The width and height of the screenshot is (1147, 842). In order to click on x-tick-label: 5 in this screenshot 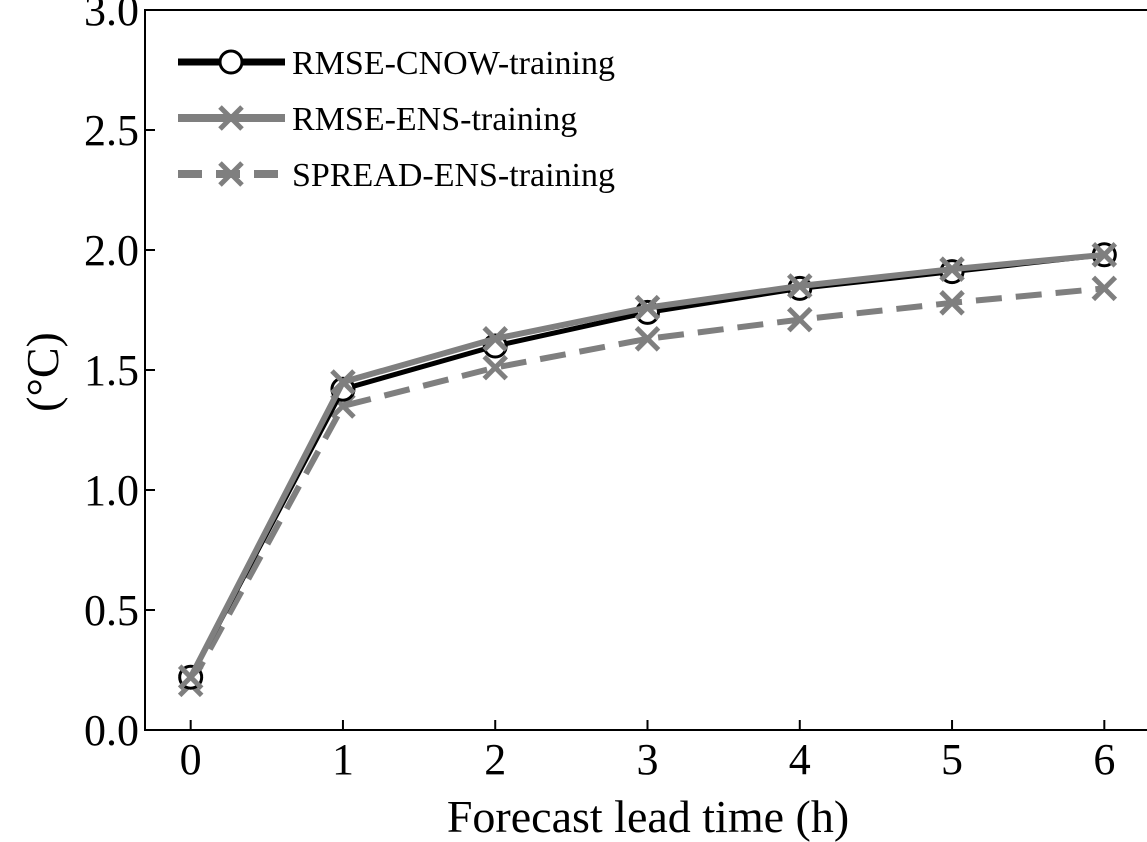, I will do `click(952, 759)`.